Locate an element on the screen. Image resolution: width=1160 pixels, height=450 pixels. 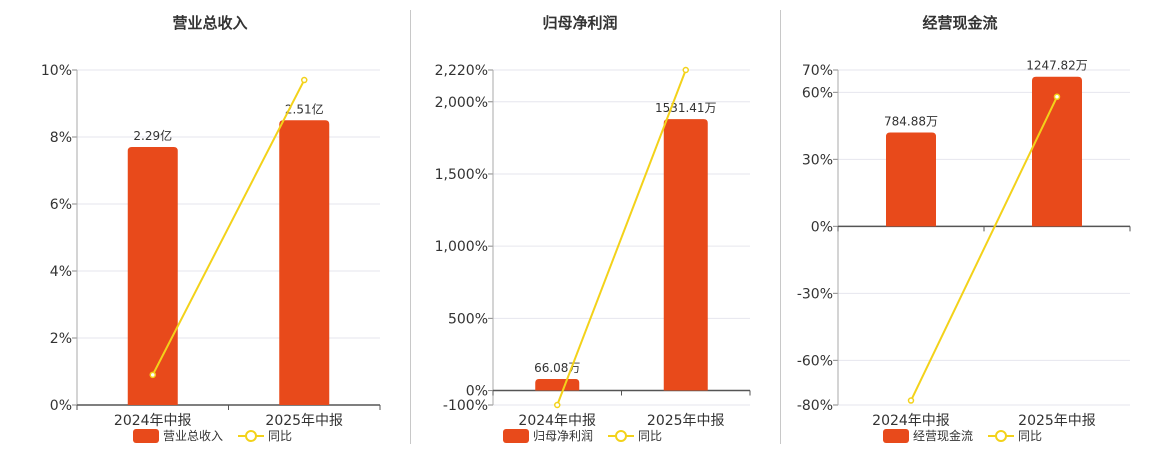
legend-label: 归母净利润 is located at coordinates (563, 436).